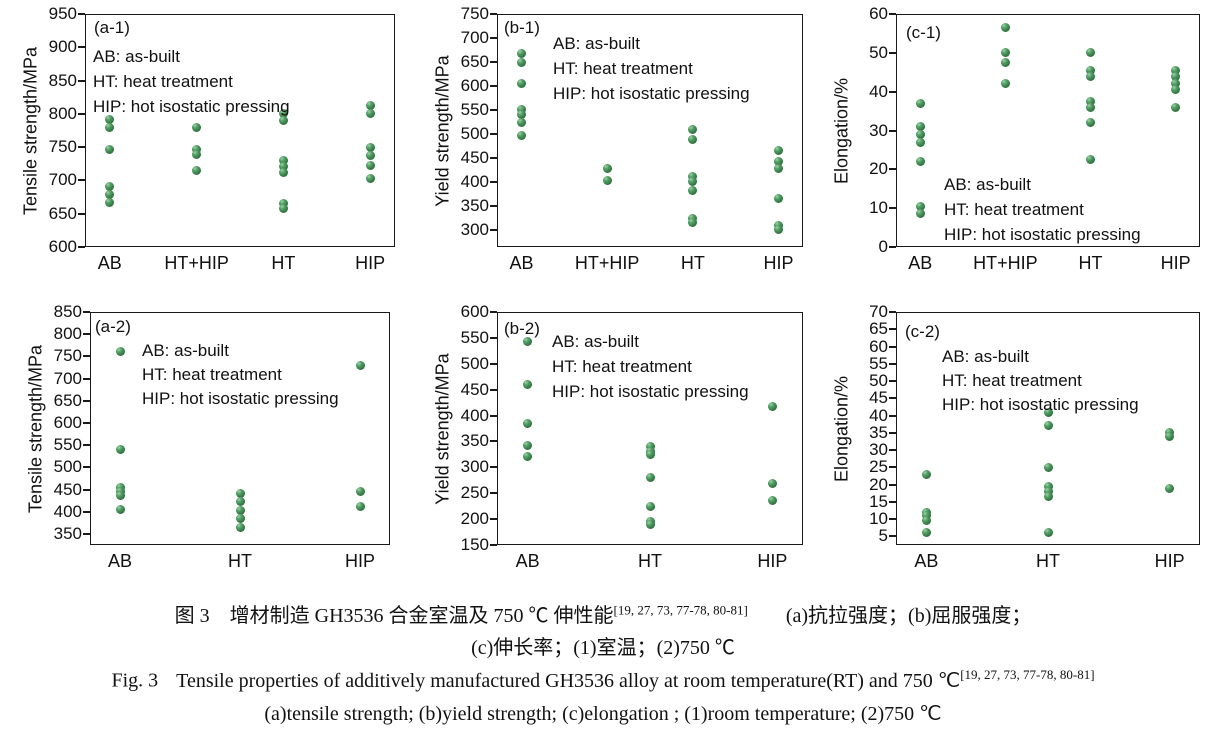 This screenshot has height=745, width=1206. Describe the element at coordinates (442, 428) in the screenshot. I see `y-axis-title: Yield strength/MPa` at that location.